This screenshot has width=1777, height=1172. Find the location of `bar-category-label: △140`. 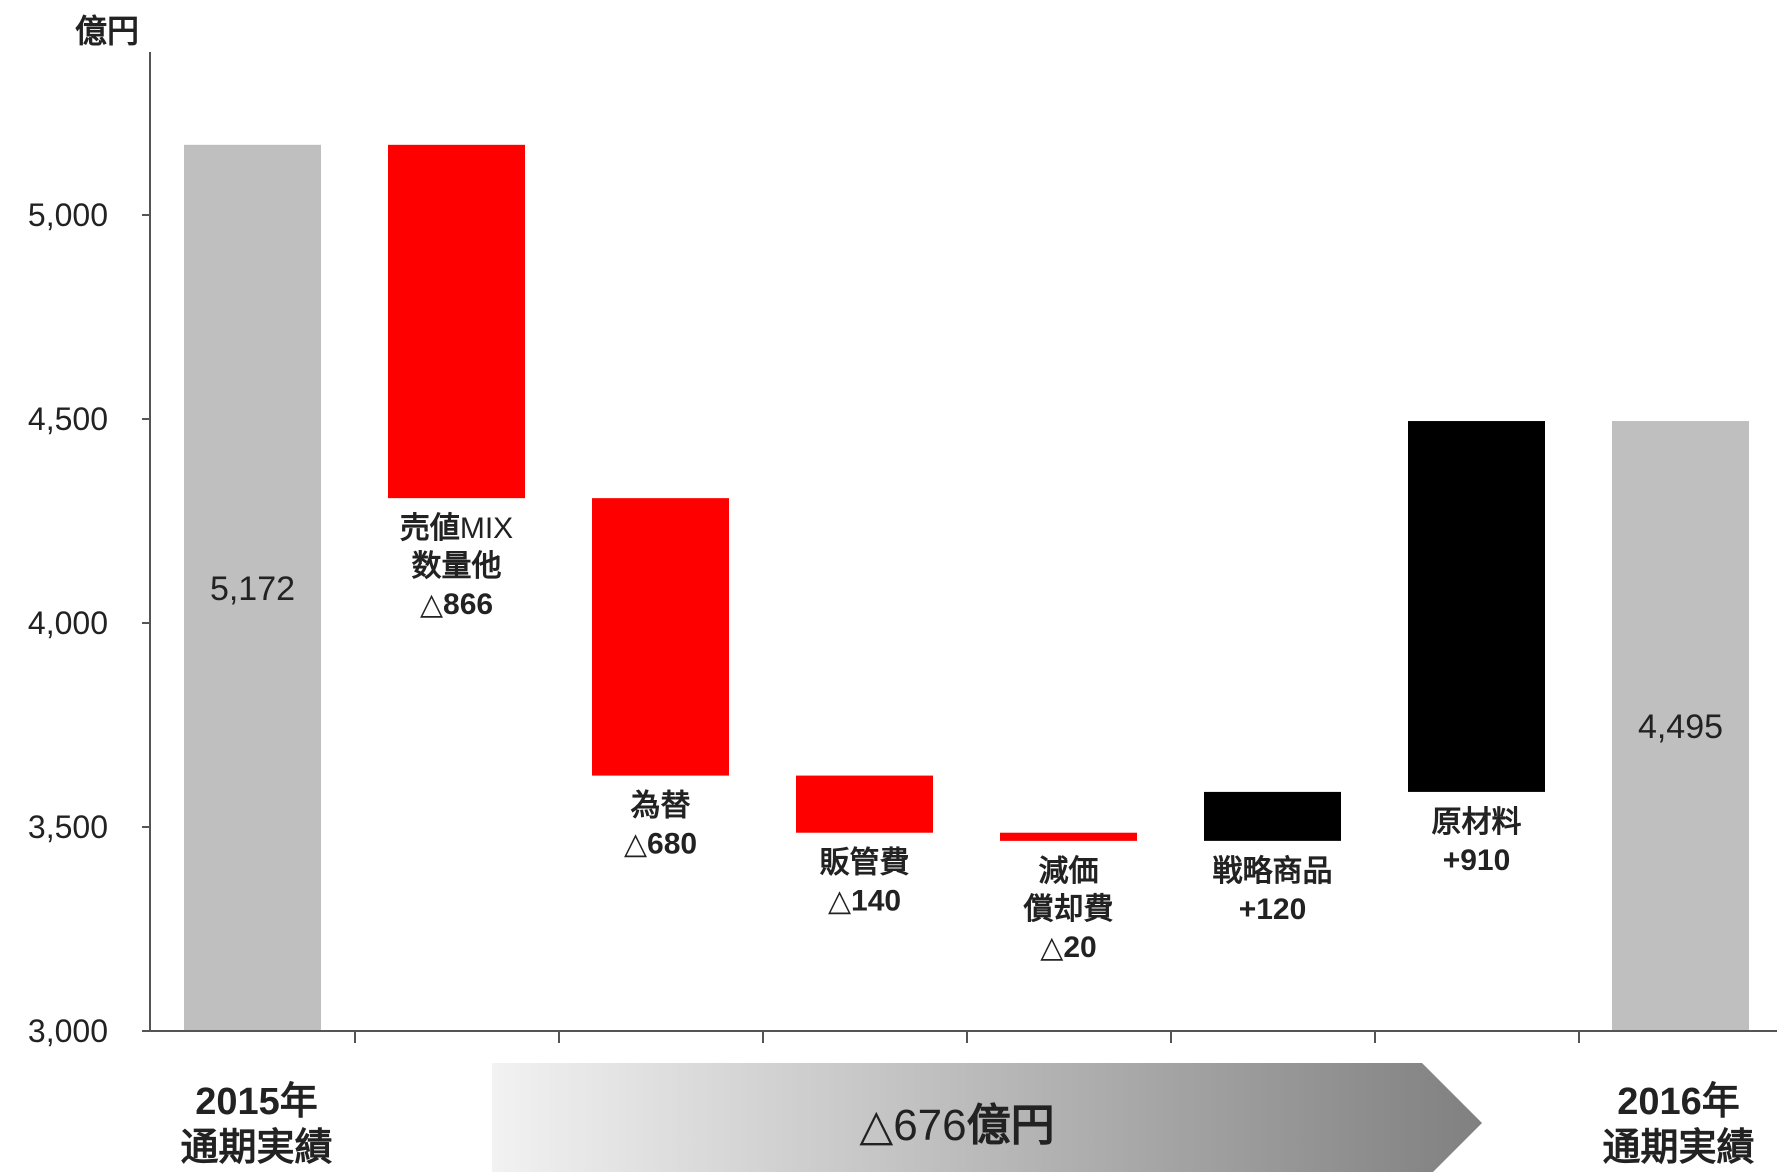

bar-category-label: △140 is located at coordinates (864, 901).